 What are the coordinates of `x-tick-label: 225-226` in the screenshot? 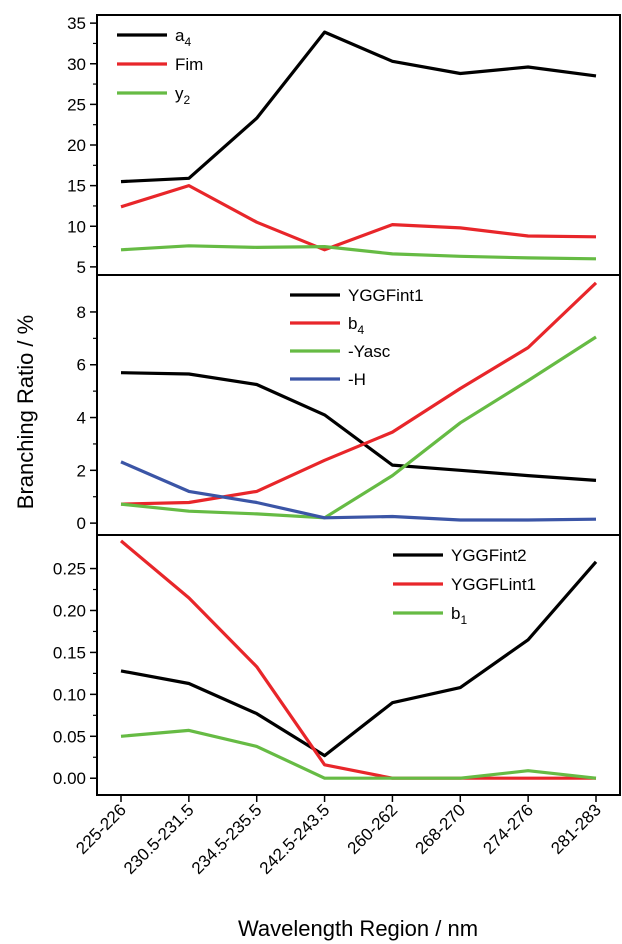 It's located at (101, 829).